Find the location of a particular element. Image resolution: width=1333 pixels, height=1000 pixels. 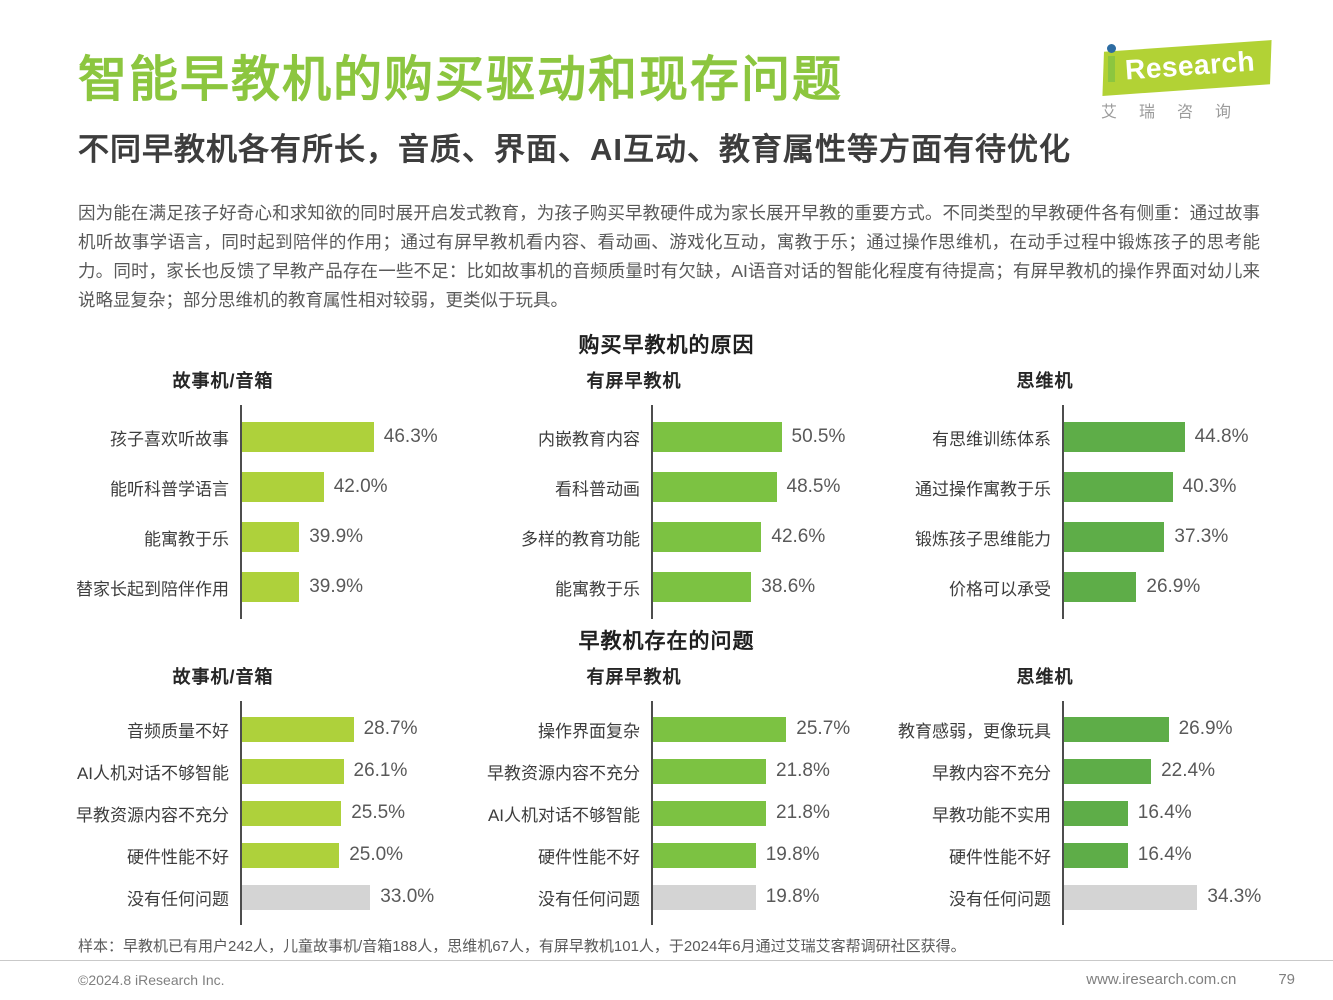

bar-value: 25.0% is located at coordinates (376, 855).